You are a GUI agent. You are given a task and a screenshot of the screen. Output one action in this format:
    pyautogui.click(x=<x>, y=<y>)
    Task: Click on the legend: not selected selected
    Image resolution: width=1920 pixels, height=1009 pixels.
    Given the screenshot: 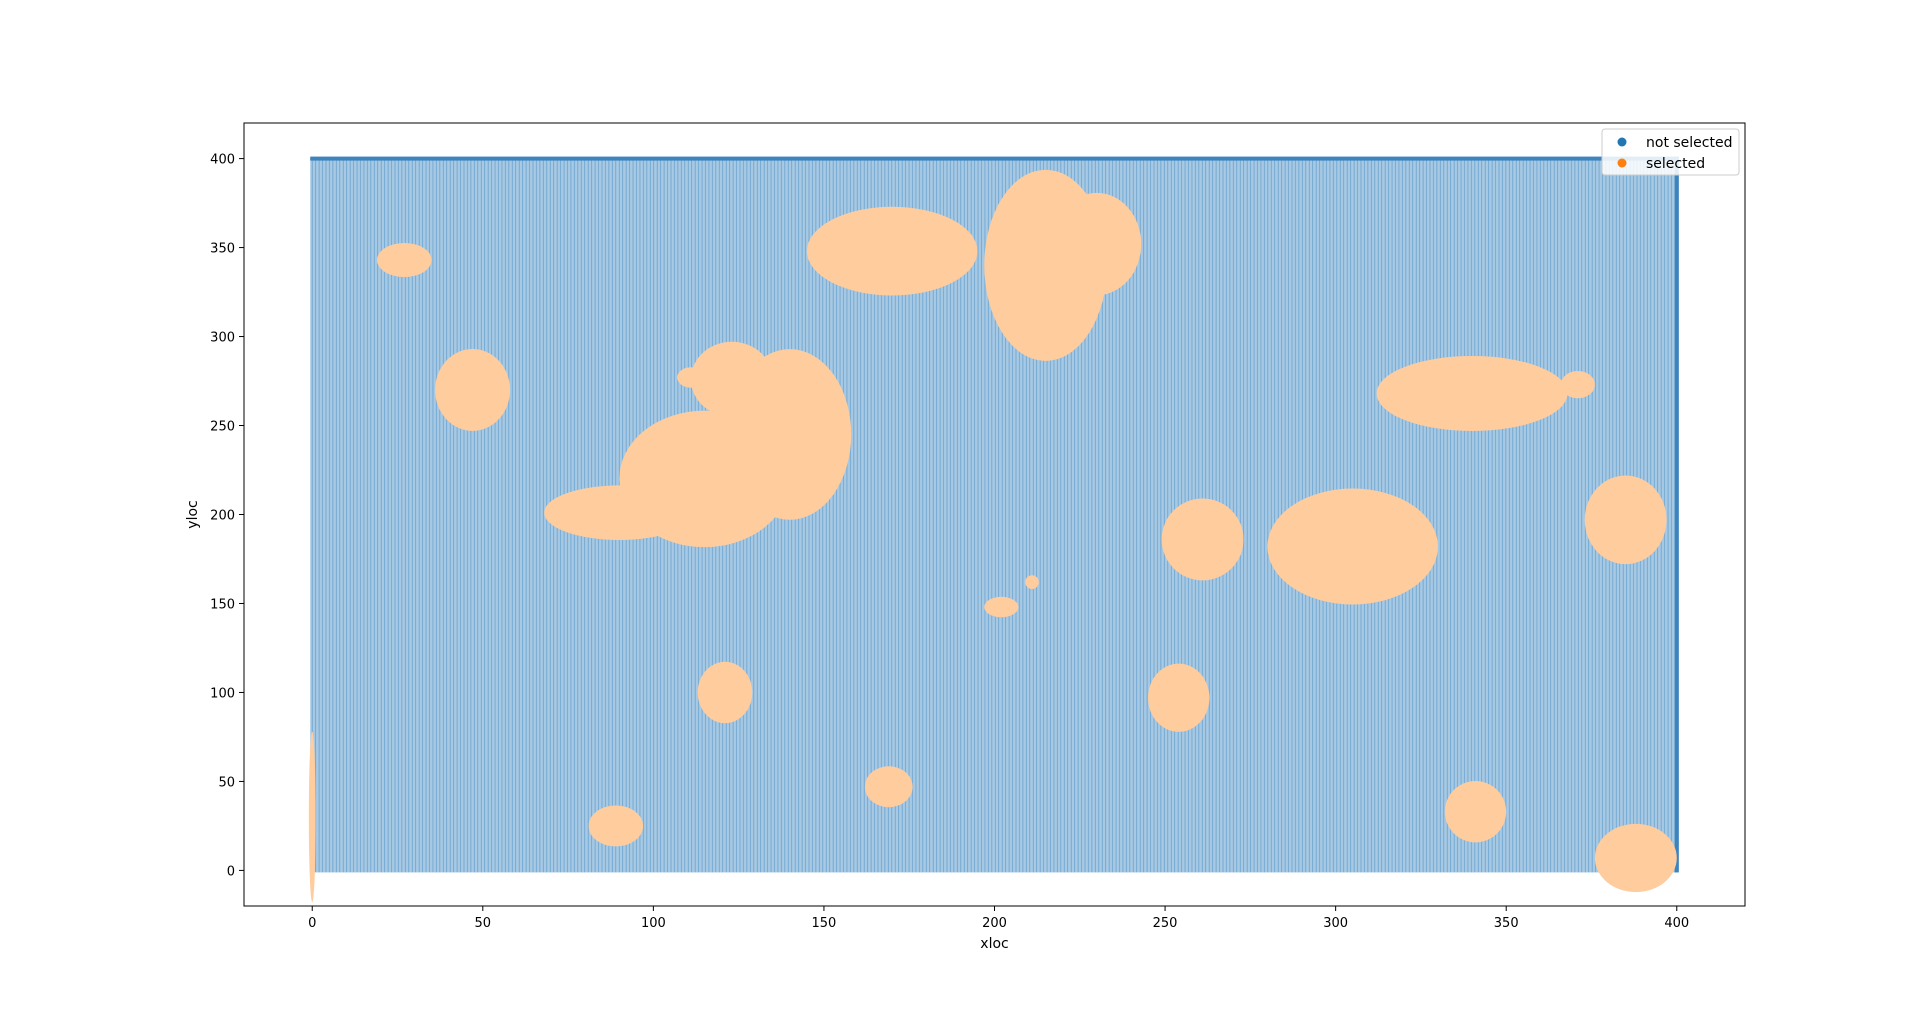 What is the action you would take?
    pyautogui.click(x=1670, y=152)
    